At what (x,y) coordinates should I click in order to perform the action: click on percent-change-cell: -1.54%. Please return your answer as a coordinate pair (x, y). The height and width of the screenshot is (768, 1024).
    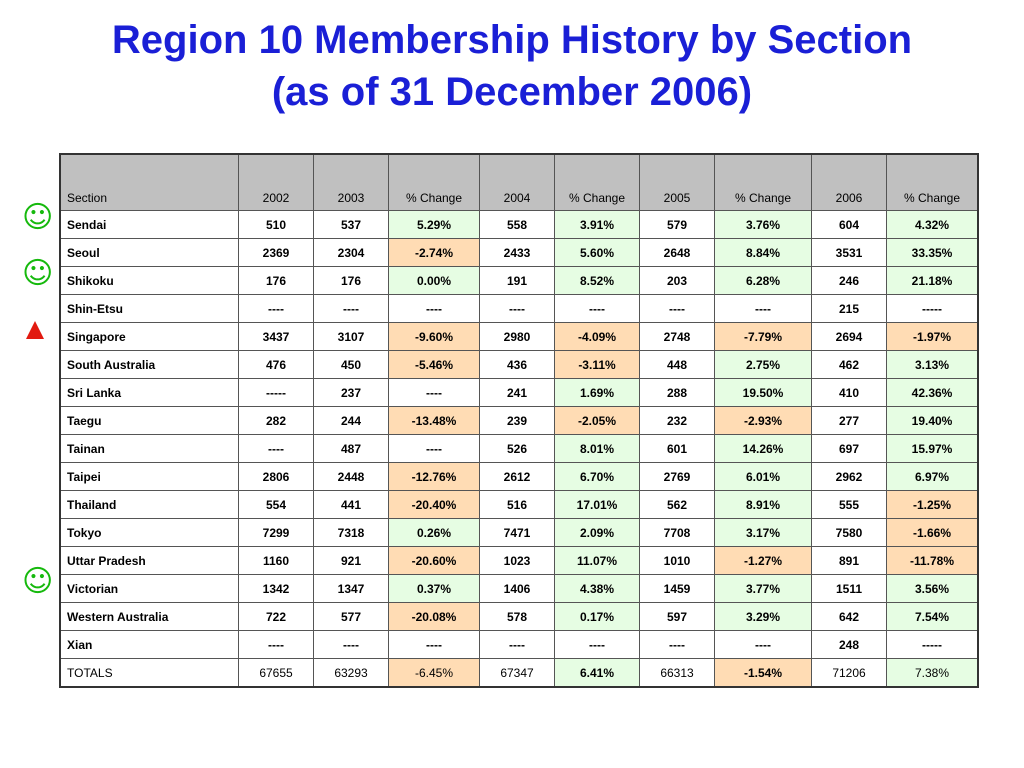
    Looking at the image, I should click on (763, 673).